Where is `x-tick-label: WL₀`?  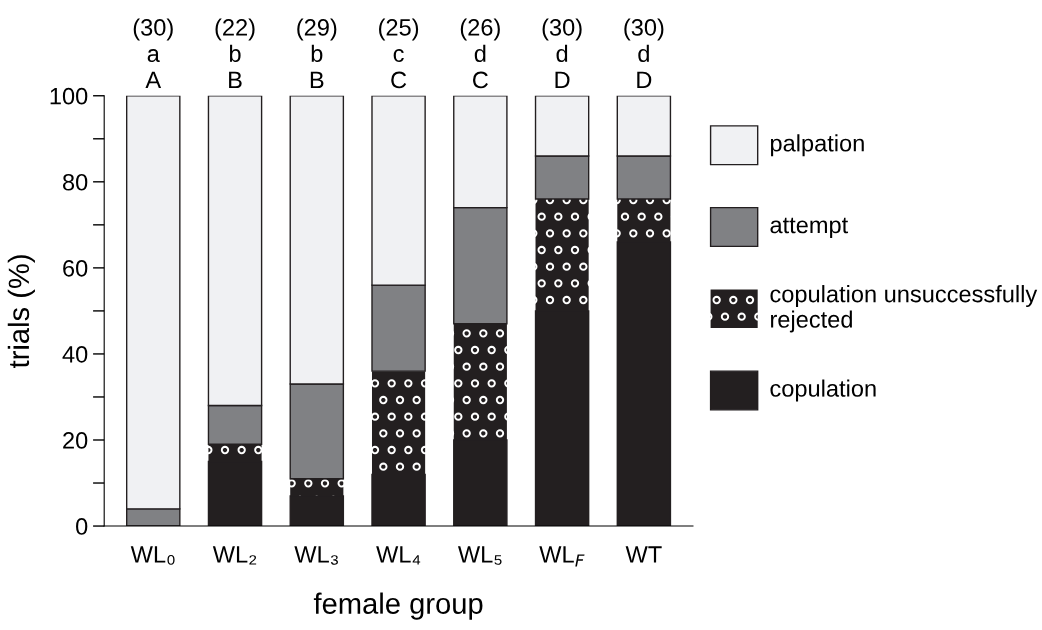 x-tick-label: WL₀ is located at coordinates (152, 555).